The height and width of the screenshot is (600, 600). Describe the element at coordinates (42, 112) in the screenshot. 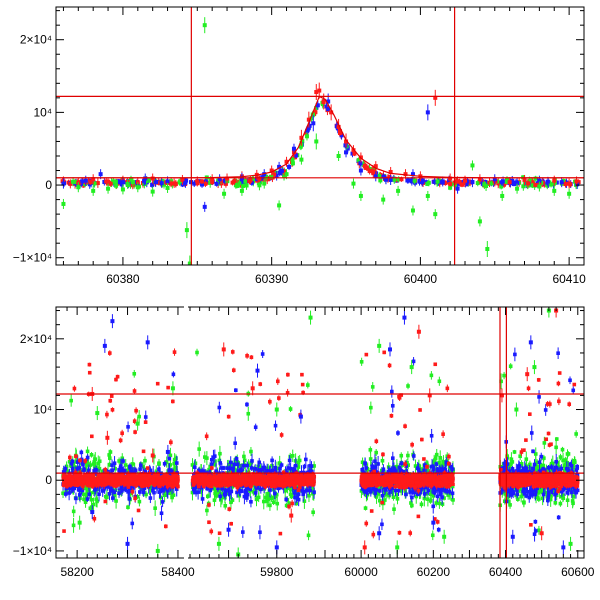

I see `top-y-tick-label: 10⁴` at that location.